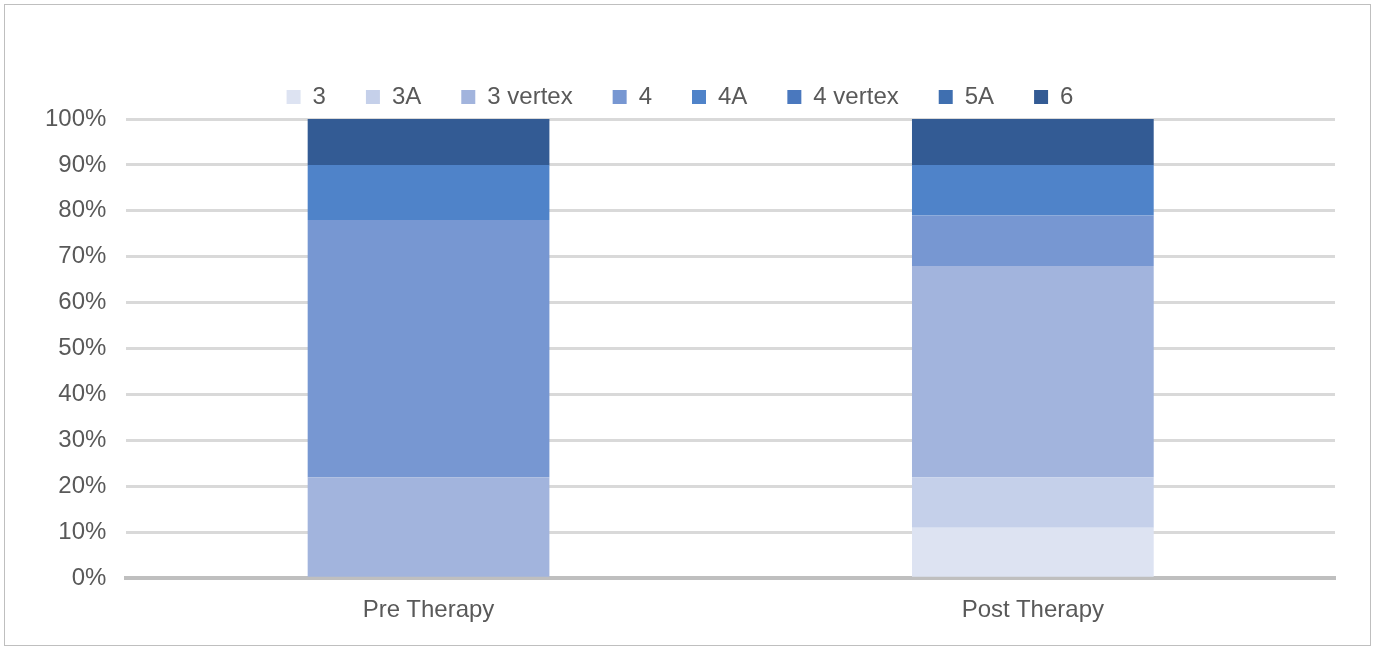  Describe the element at coordinates (89, 576) in the screenshot. I see `y-tick-label: 0%` at that location.